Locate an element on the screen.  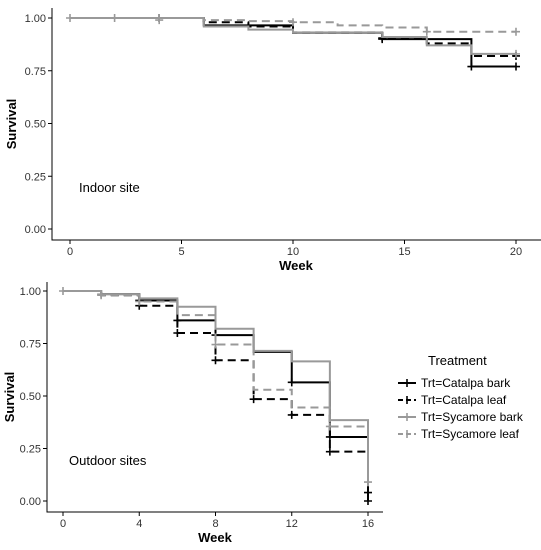
indoor-y-ticks: 0.00 0.25 0.50 0.75 1.00 is located at coordinates (38, 124).